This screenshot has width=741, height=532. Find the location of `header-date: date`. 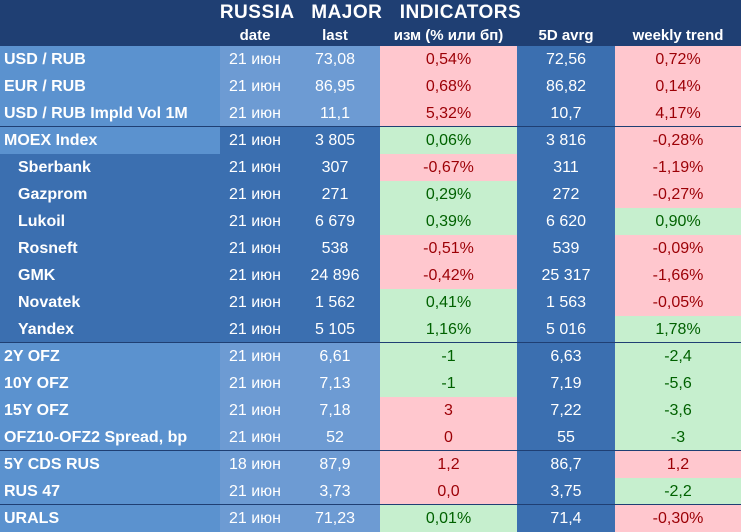

header-date: date is located at coordinates (255, 36).